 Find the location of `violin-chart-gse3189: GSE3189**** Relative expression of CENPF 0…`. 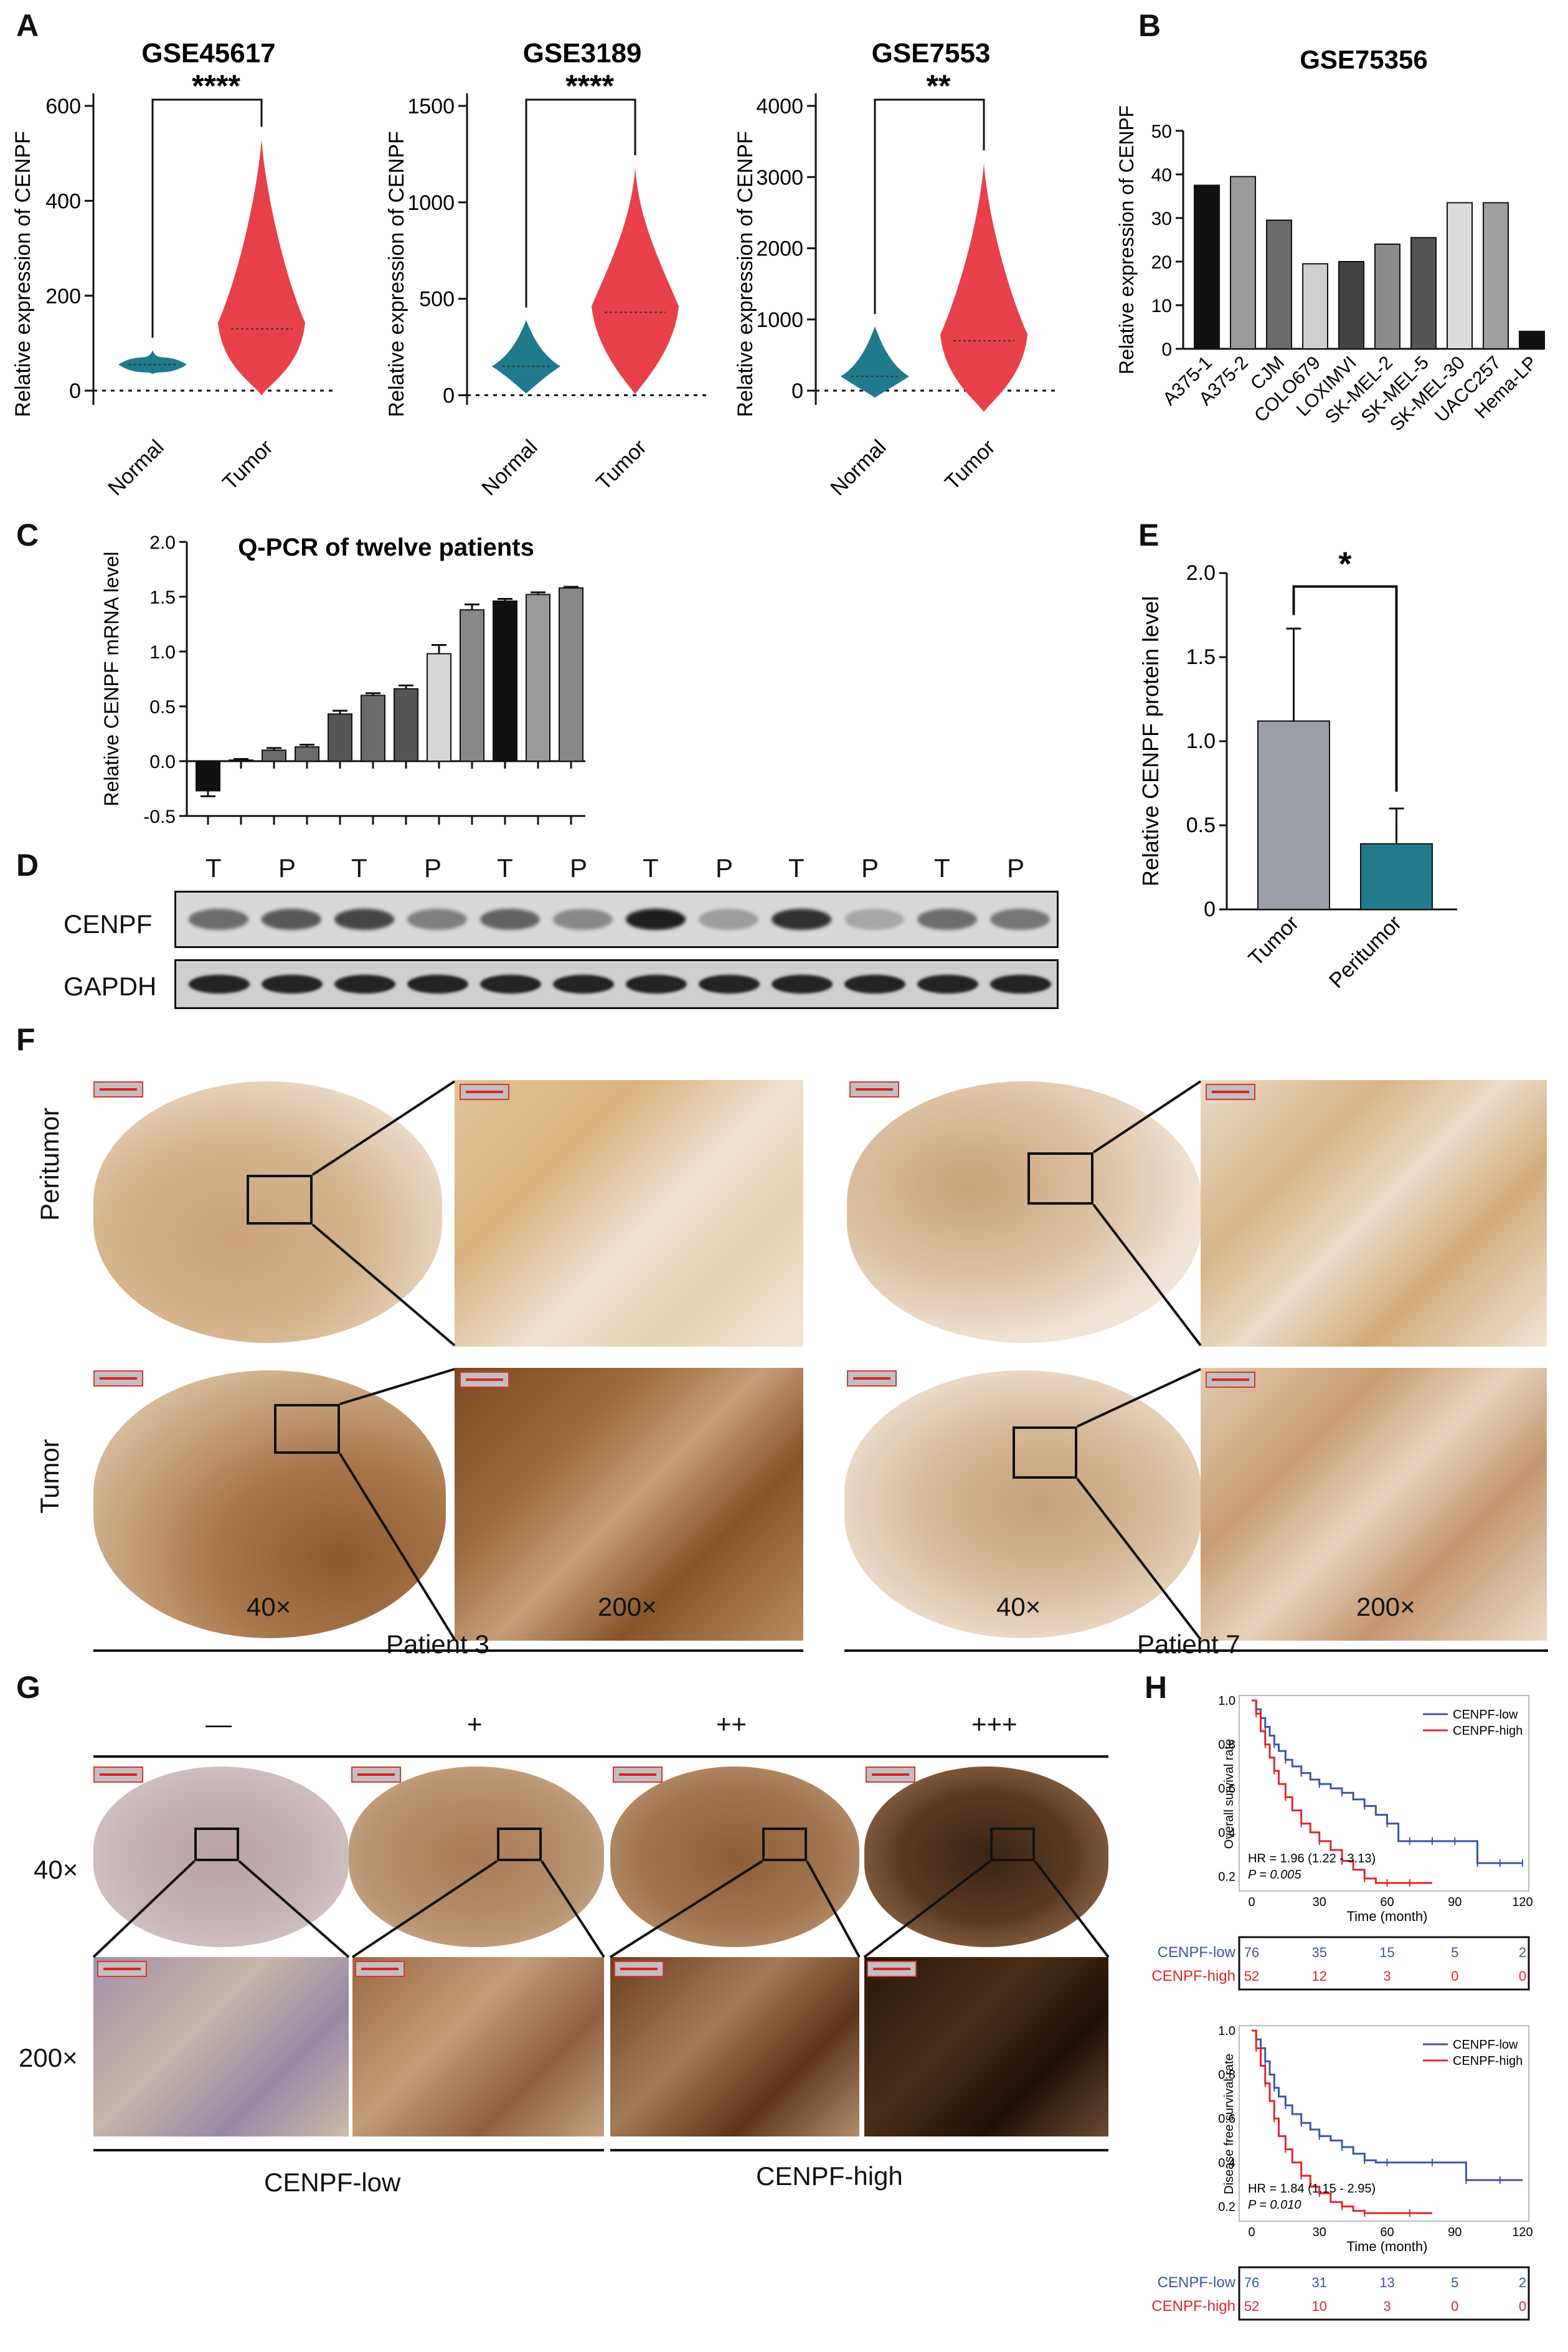

violin-chart-gse3189: GSE3189**** Relative expression of CENPF 0… is located at coordinates (547, 269).